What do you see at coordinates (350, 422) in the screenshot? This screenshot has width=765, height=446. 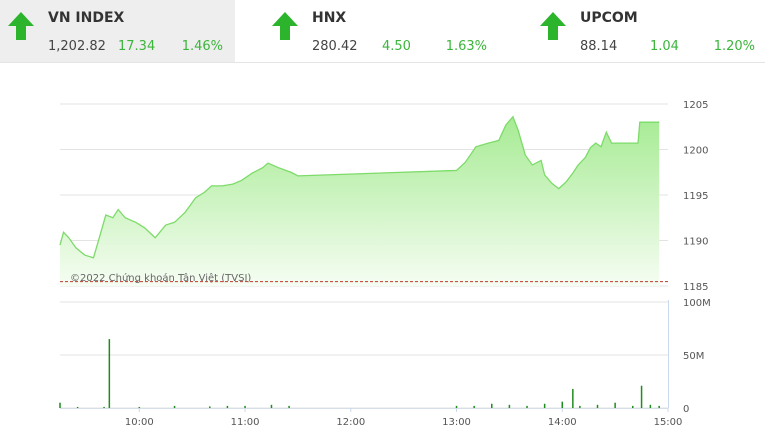 I see `x-tick-label: 12:00` at bounding box center [350, 422].